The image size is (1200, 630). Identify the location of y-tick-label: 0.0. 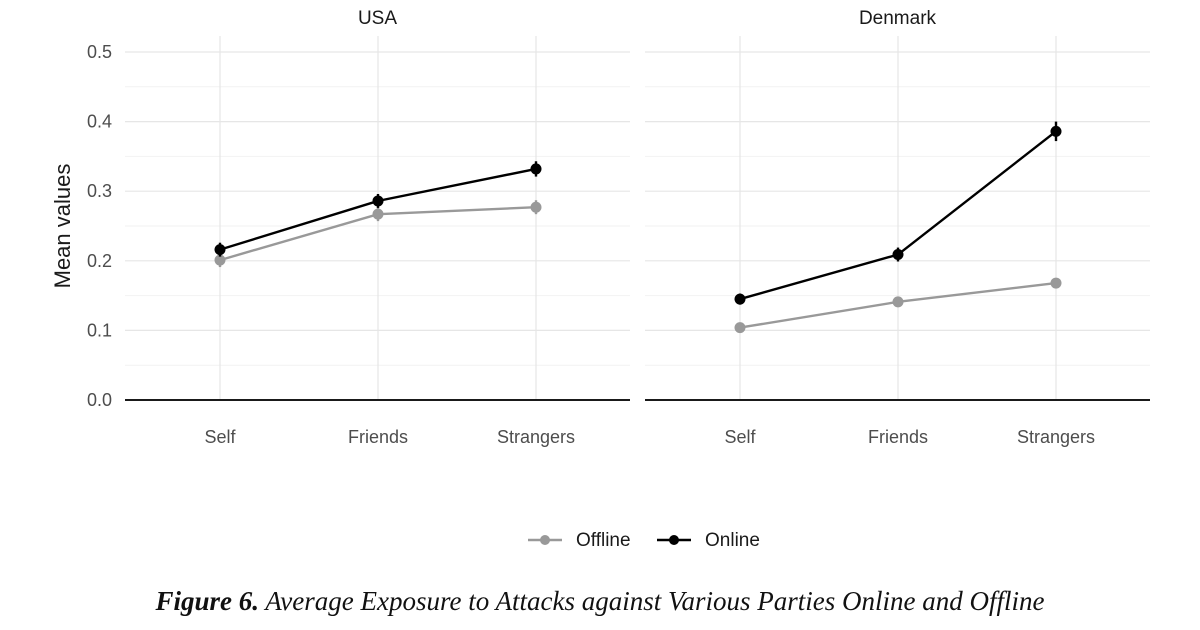
(99, 400).